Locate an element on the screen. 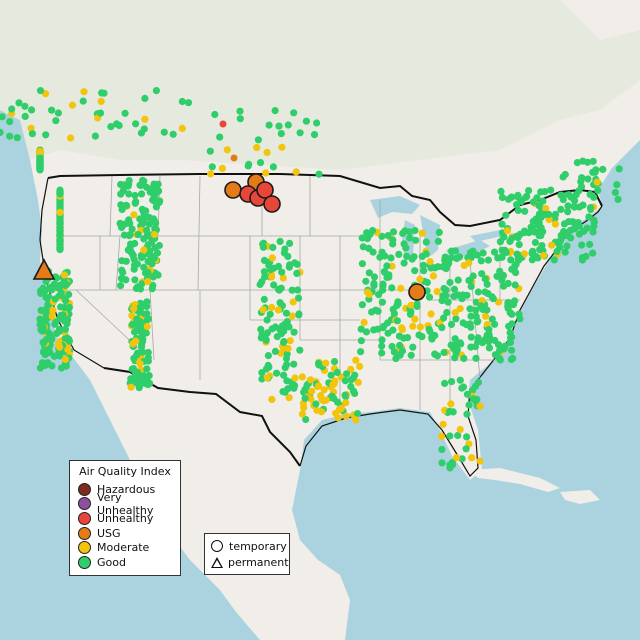  usg-site-marker is located at coordinates (417, 292).